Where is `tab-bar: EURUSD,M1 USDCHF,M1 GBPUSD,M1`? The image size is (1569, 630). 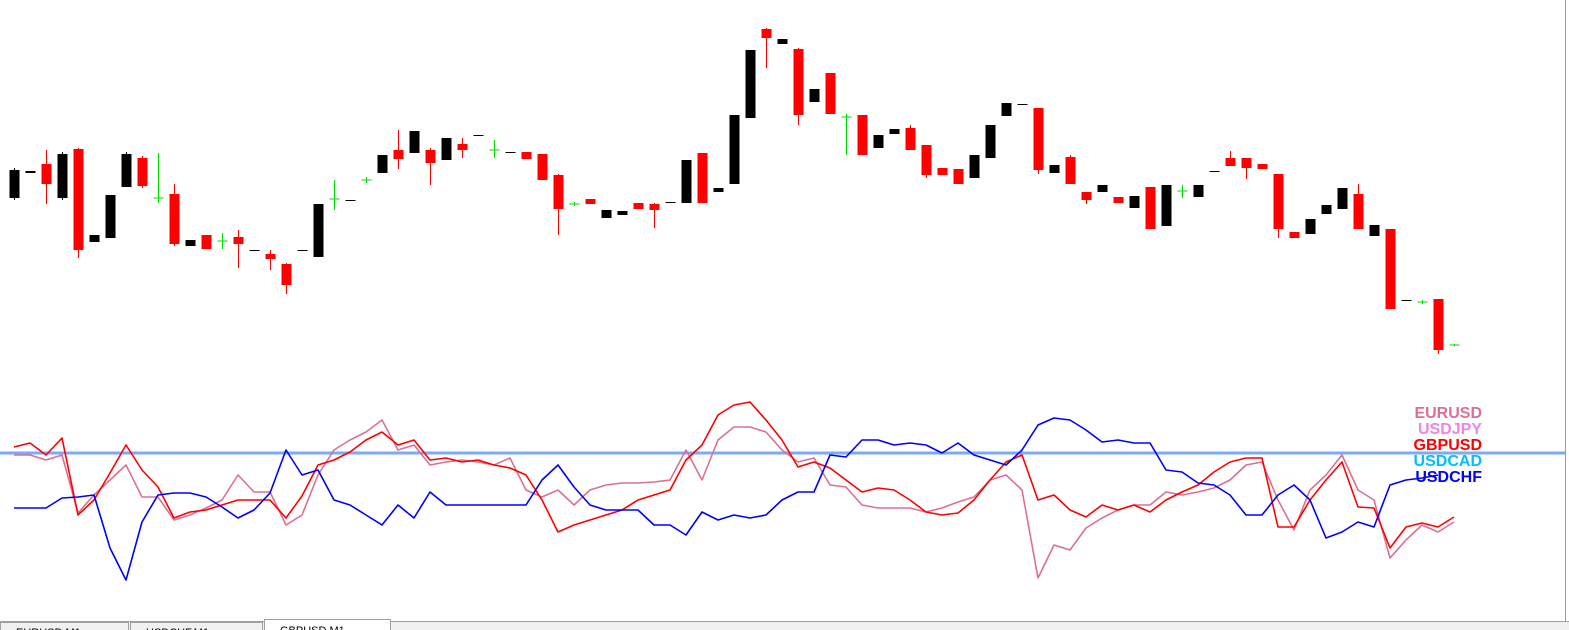 tab-bar: EURUSD,M1 USDCHF,M1 GBPUSD,M1 is located at coordinates (784, 624).